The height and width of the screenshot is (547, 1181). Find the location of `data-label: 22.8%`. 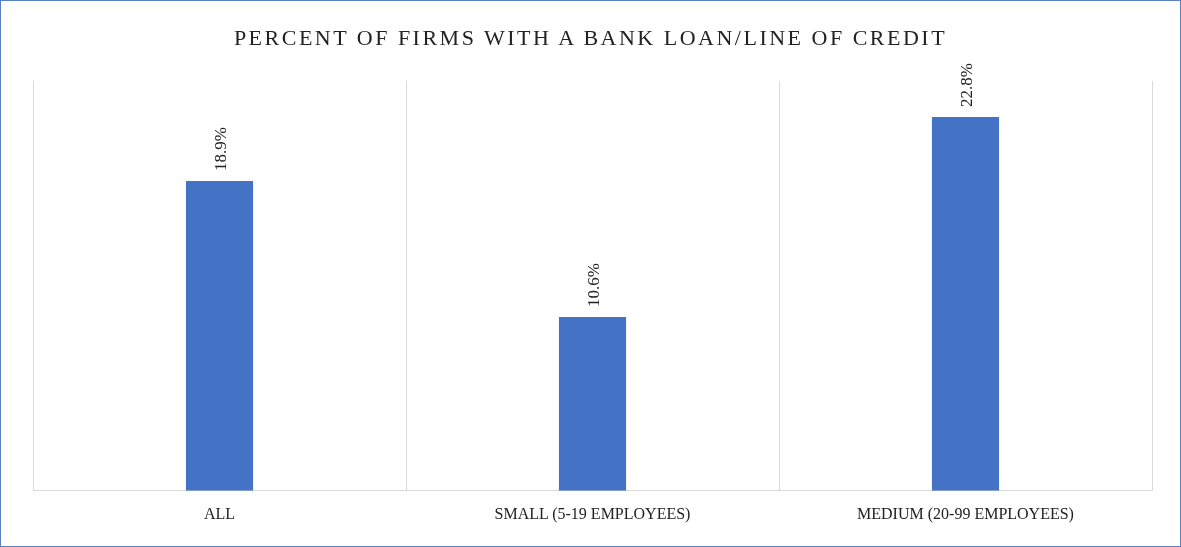

data-label: 22.8% is located at coordinates (966, 85).